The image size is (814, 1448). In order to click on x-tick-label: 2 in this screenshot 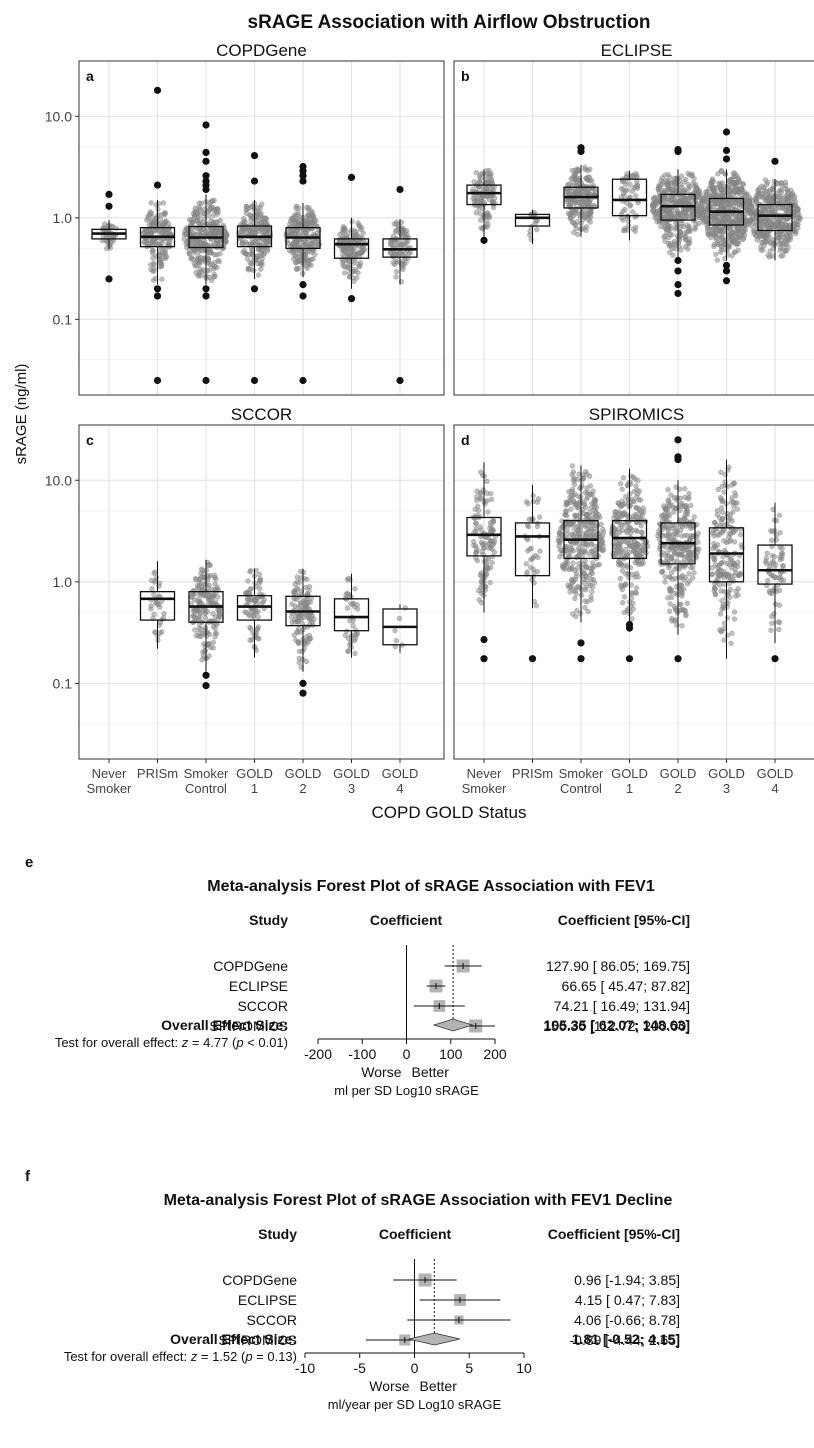, I will do `click(677, 788)`.